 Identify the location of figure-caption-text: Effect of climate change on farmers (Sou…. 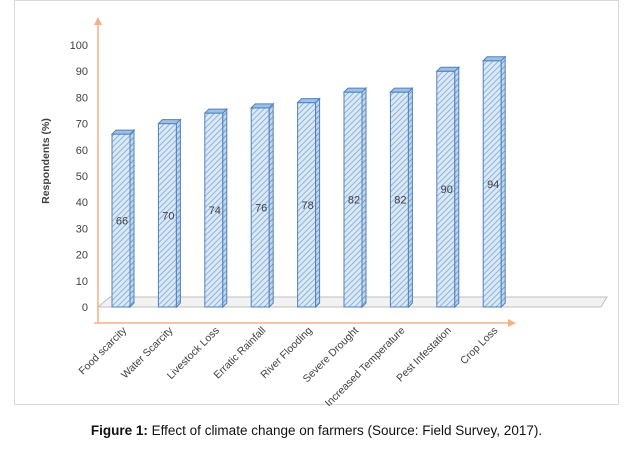
(345, 430).